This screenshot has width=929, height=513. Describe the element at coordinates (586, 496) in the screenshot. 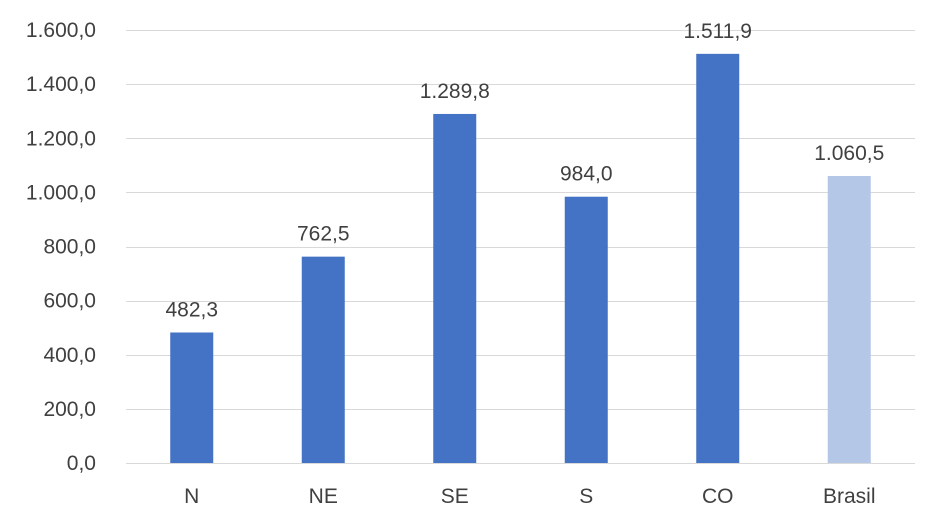

I see `x-tick-label: S` at that location.